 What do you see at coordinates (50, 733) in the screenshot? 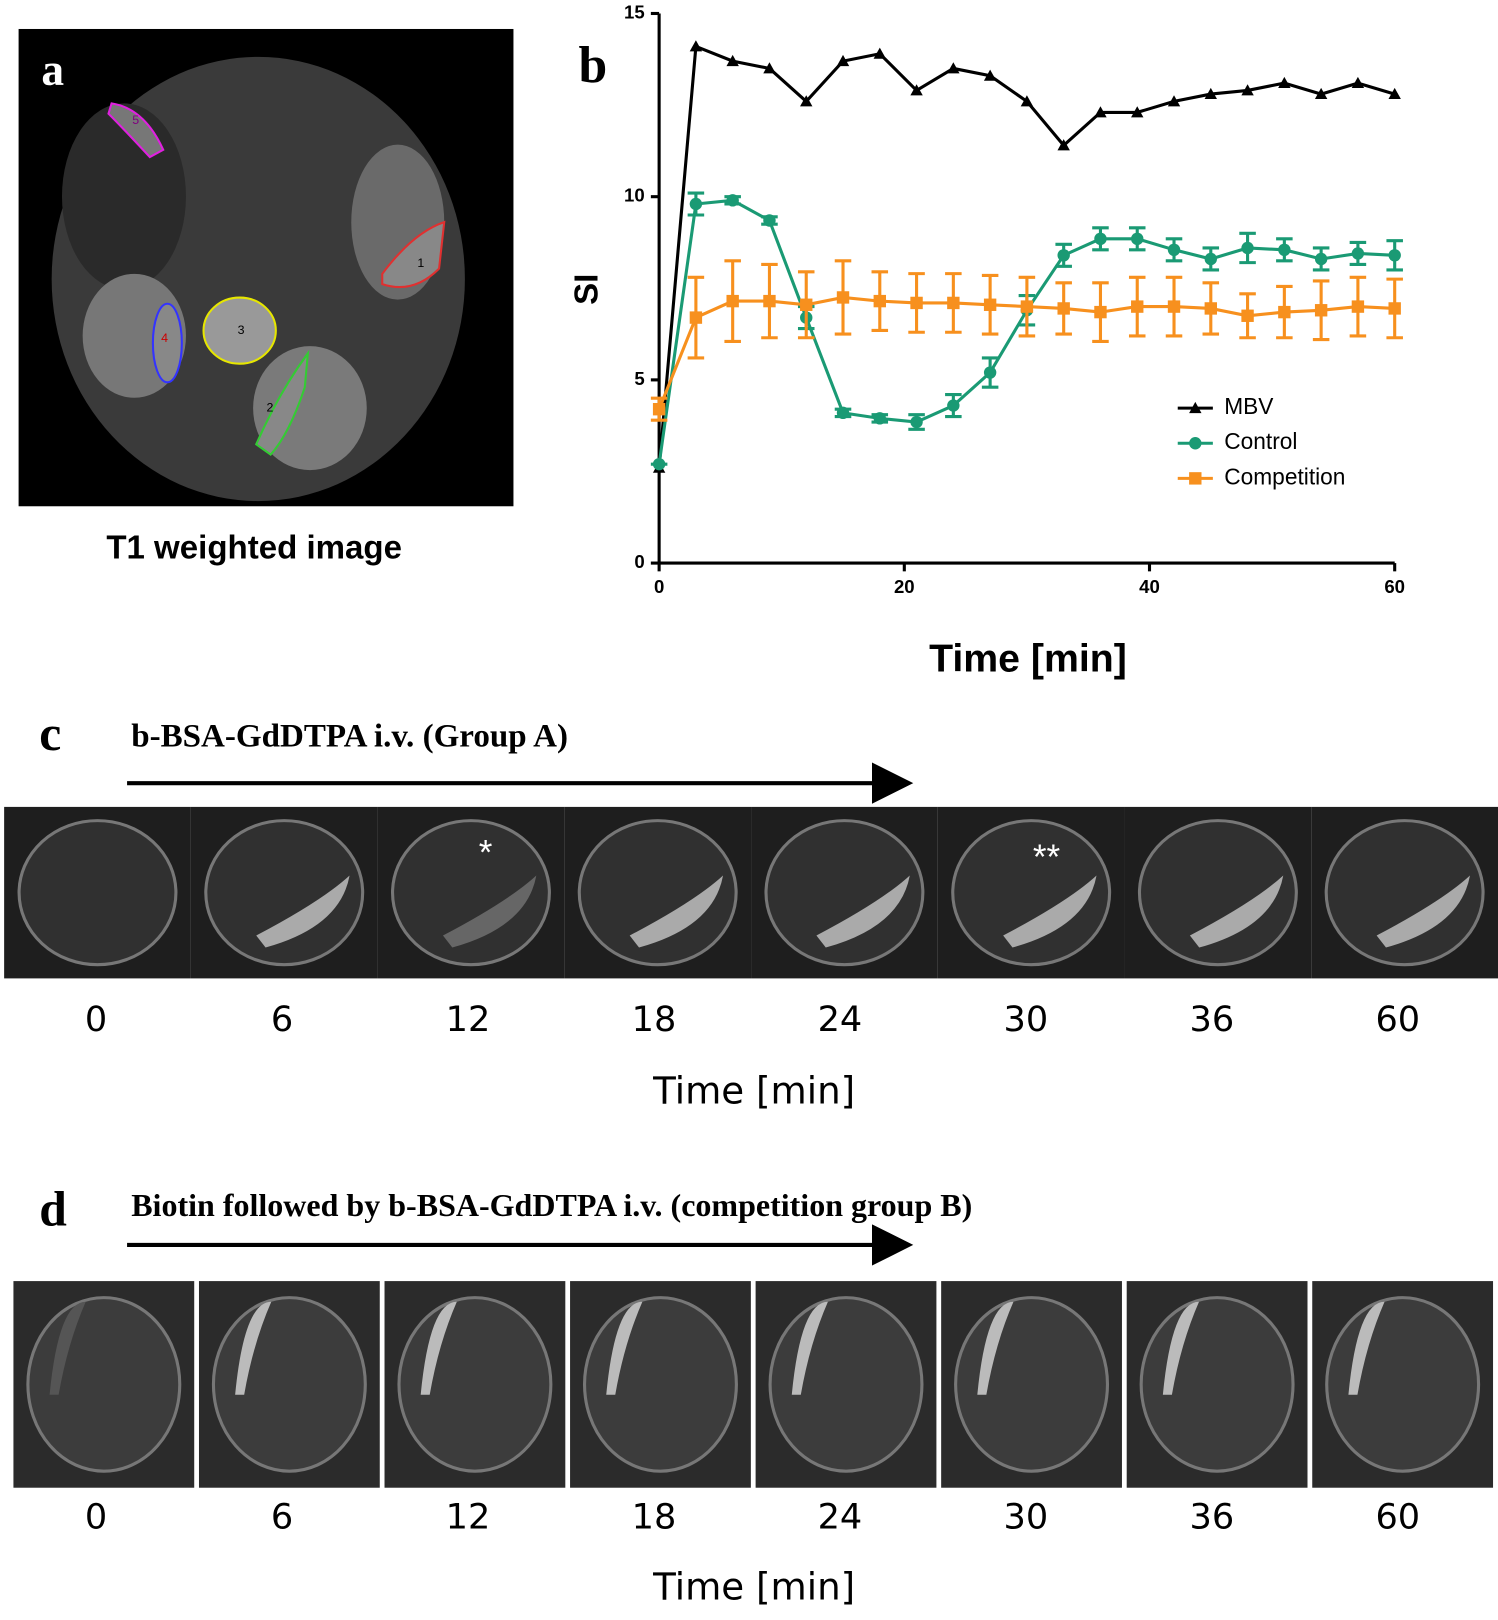
I see `panel-letter: c` at bounding box center [50, 733].